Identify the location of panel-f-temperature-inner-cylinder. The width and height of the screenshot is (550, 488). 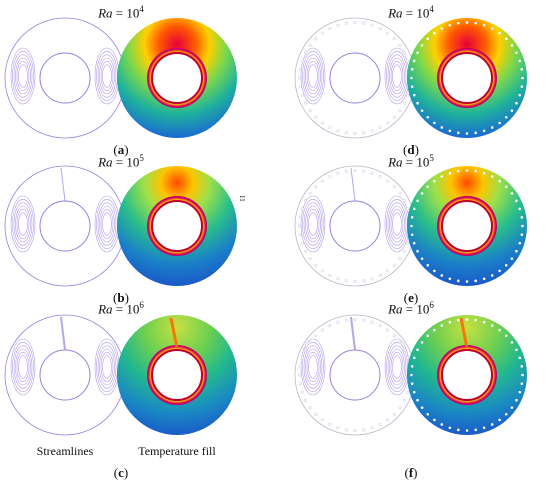
(467, 375).